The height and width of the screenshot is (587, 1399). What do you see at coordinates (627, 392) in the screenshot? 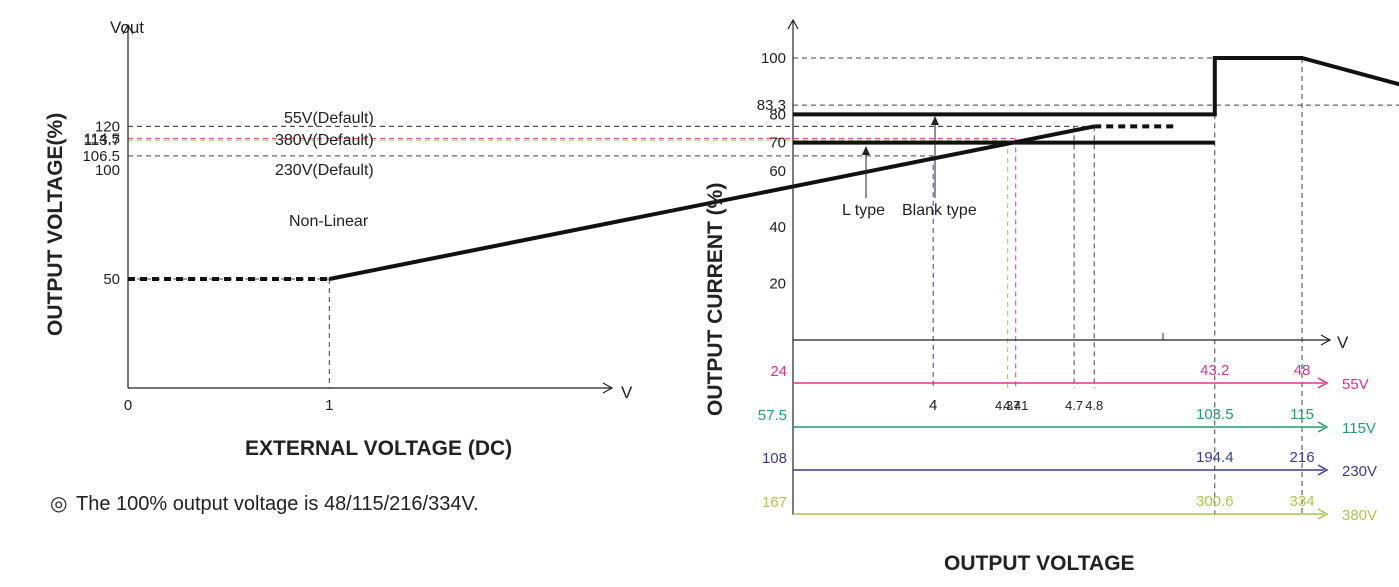
I see `left-x-unit-label: V` at bounding box center [627, 392].